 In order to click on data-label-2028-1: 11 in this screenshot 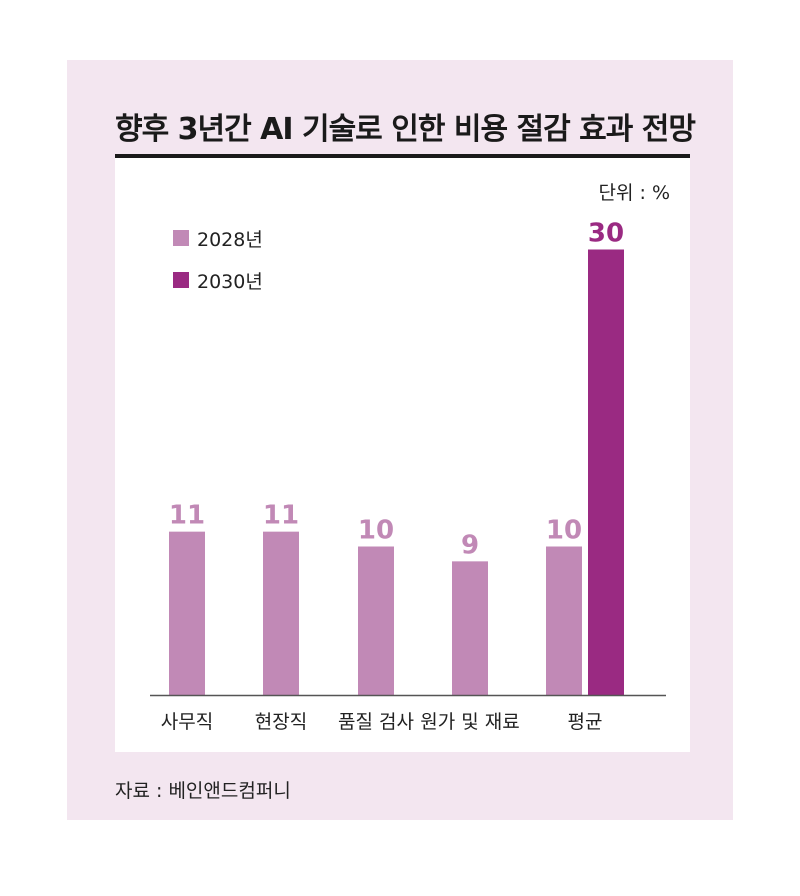, I will do `click(281, 516)`.